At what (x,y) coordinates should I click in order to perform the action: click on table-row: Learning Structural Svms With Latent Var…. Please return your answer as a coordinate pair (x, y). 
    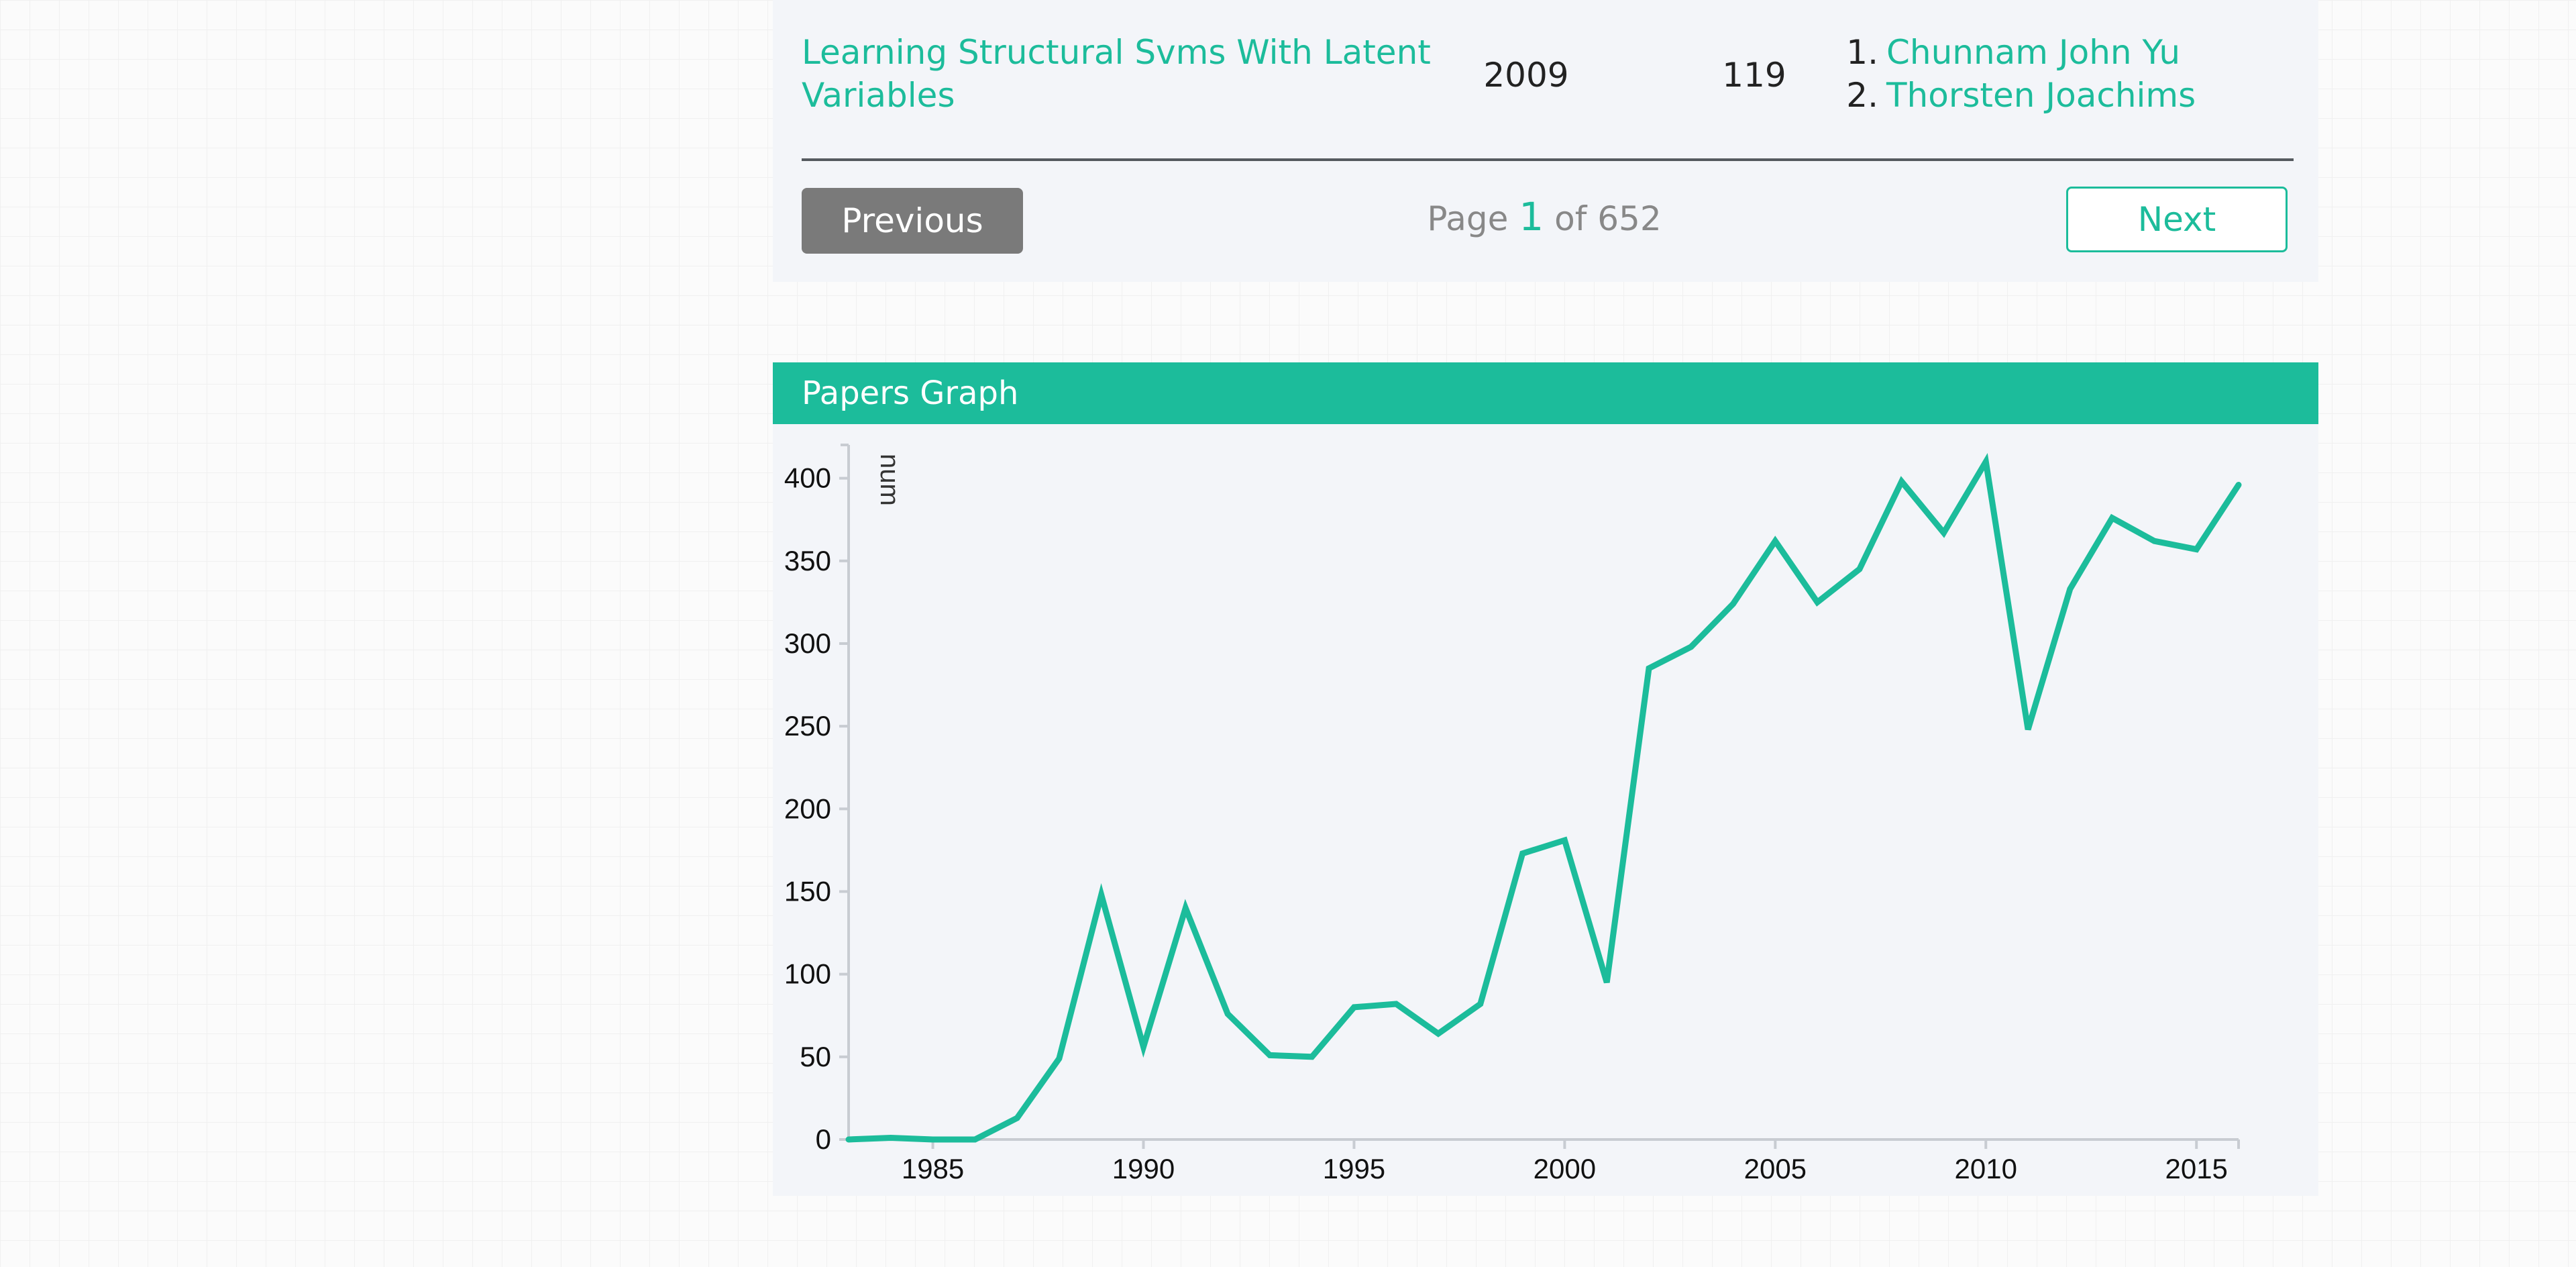
    Looking at the image, I should click on (1548, 80).